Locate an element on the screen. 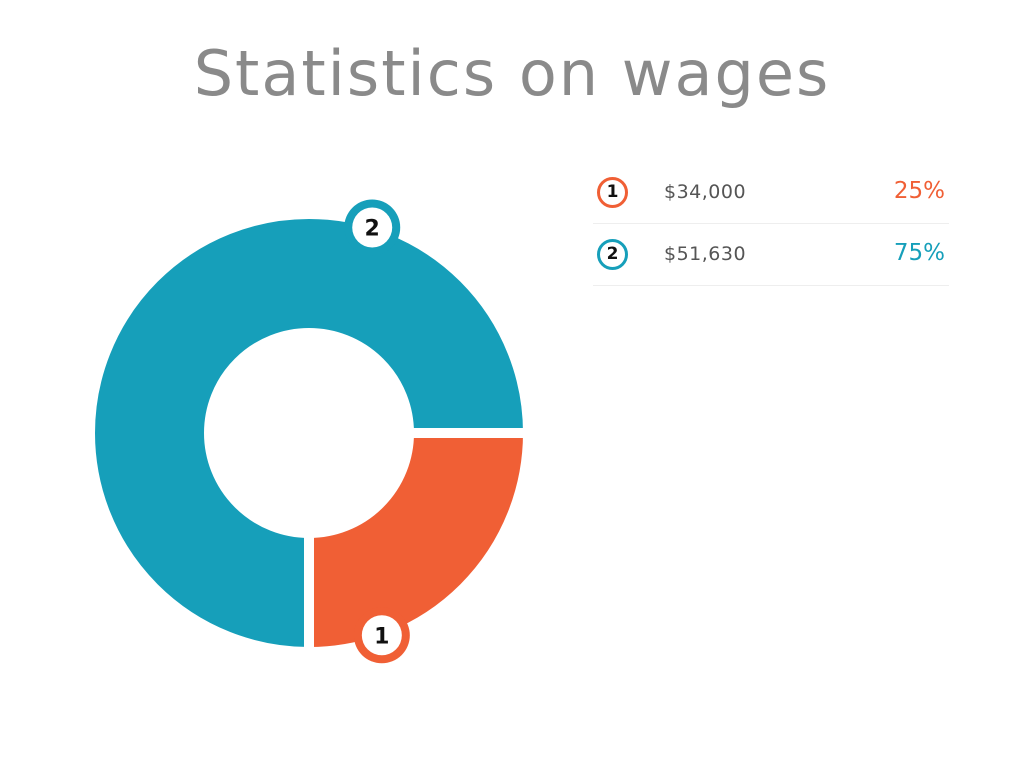  slice-marker-1: 1 is located at coordinates (381, 635).